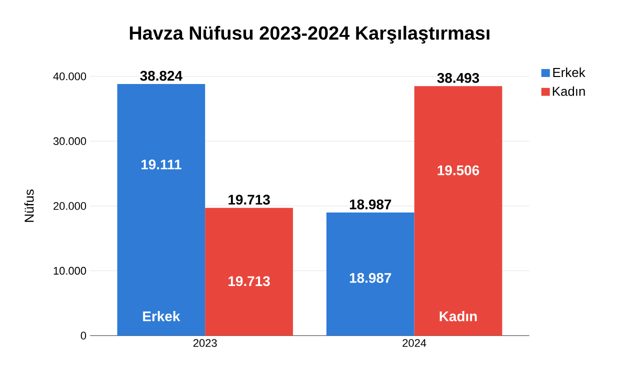 This screenshot has height=380, width=641. What do you see at coordinates (568, 91) in the screenshot?
I see `legend-label: Kadın` at bounding box center [568, 91].